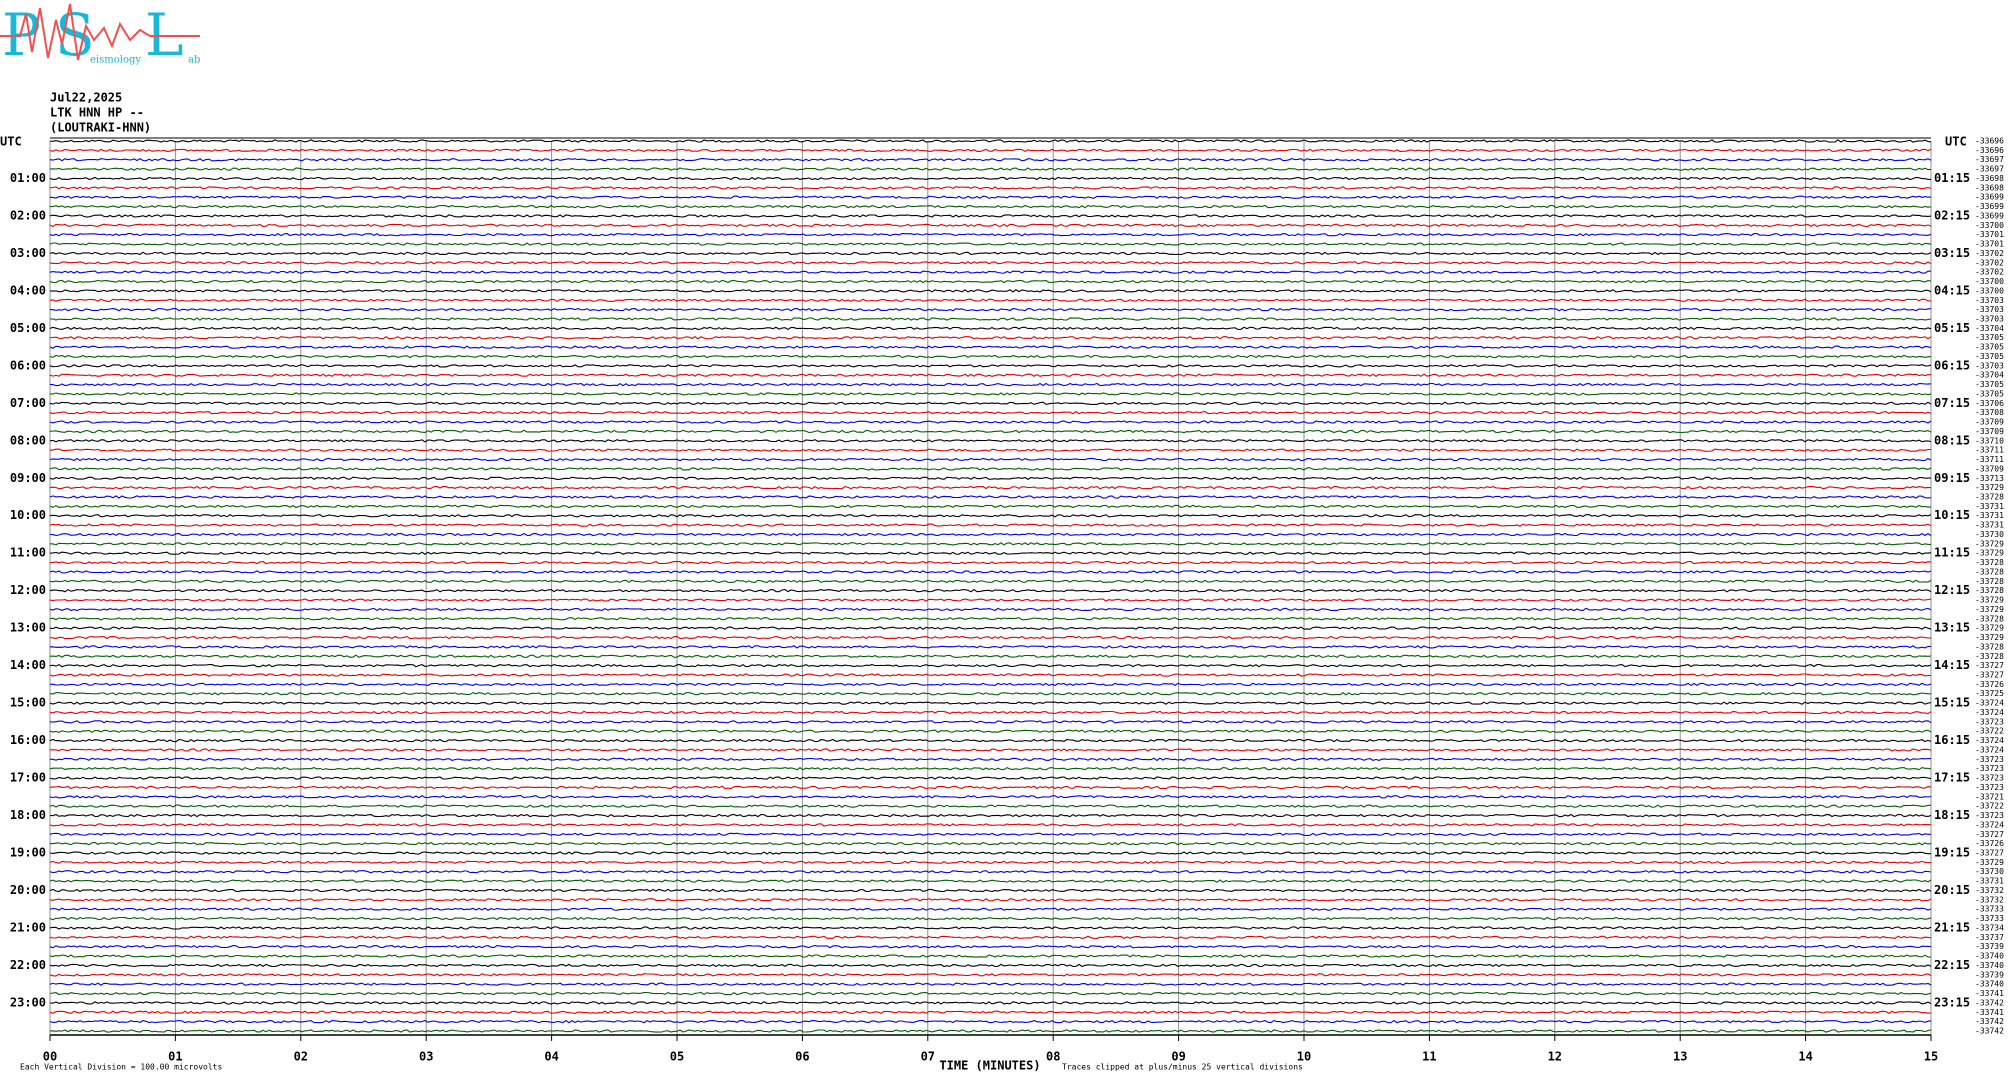  Describe the element at coordinates (1952, 215) in the screenshot. I see `right-hour-label: 02:15` at that location.